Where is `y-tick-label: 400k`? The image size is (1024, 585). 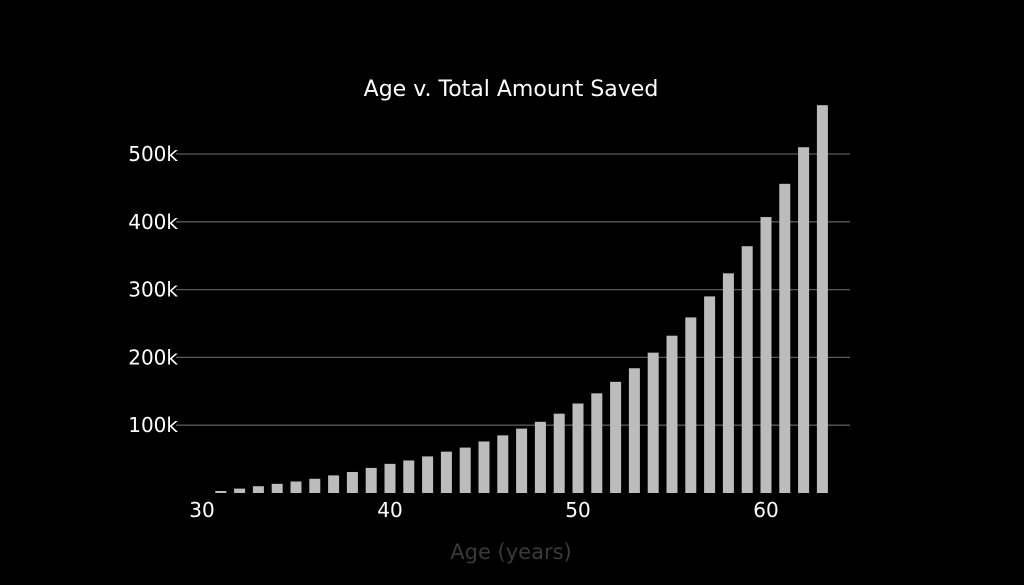
y-tick-label: 400k is located at coordinates (153, 222).